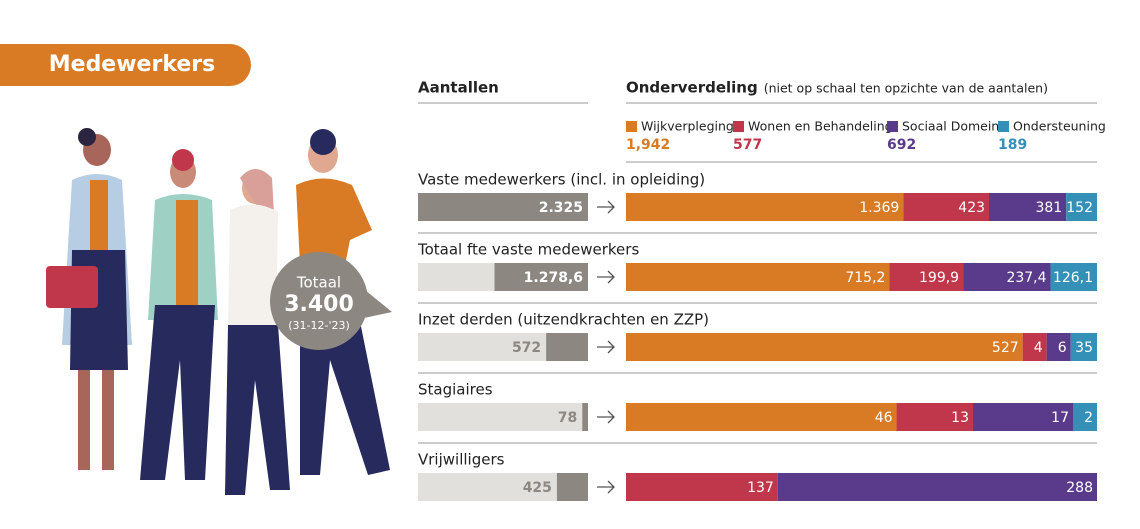 This screenshot has width=1140, height=529. What do you see at coordinates (1005, 348) in the screenshot?
I see `segment-label: 527` at bounding box center [1005, 348].